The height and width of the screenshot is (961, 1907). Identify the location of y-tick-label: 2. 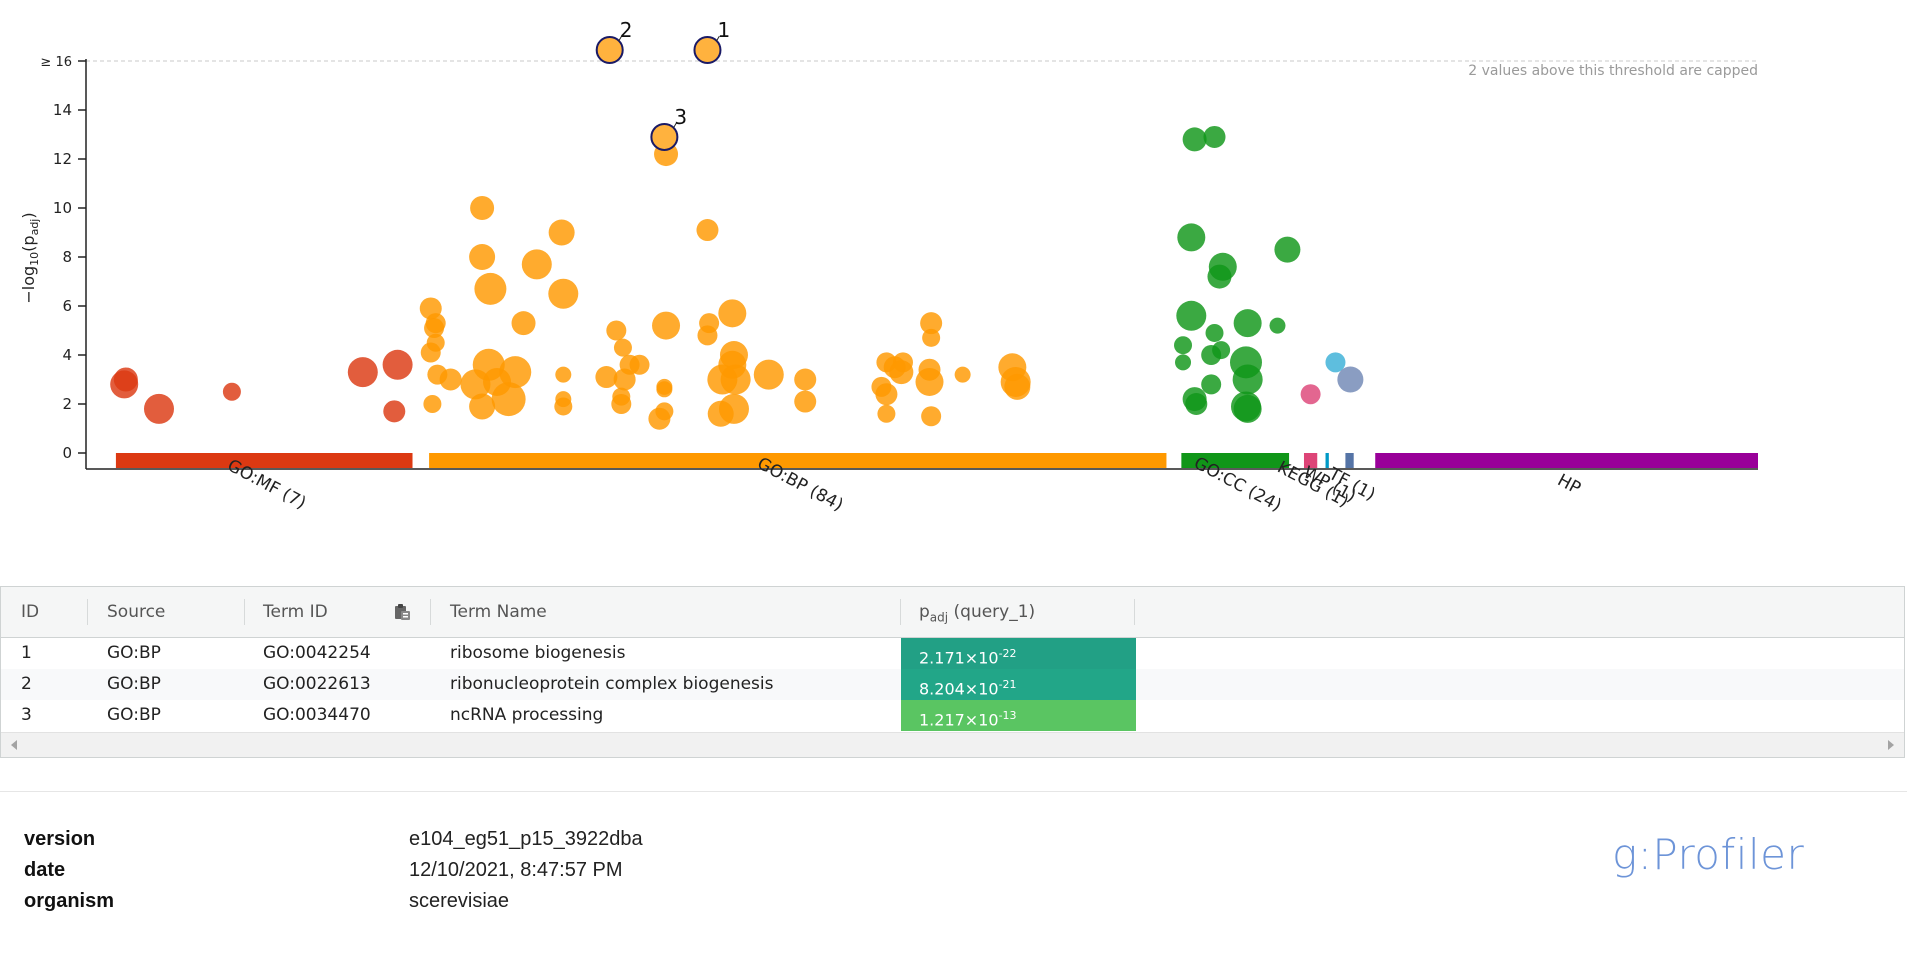
(67, 404).